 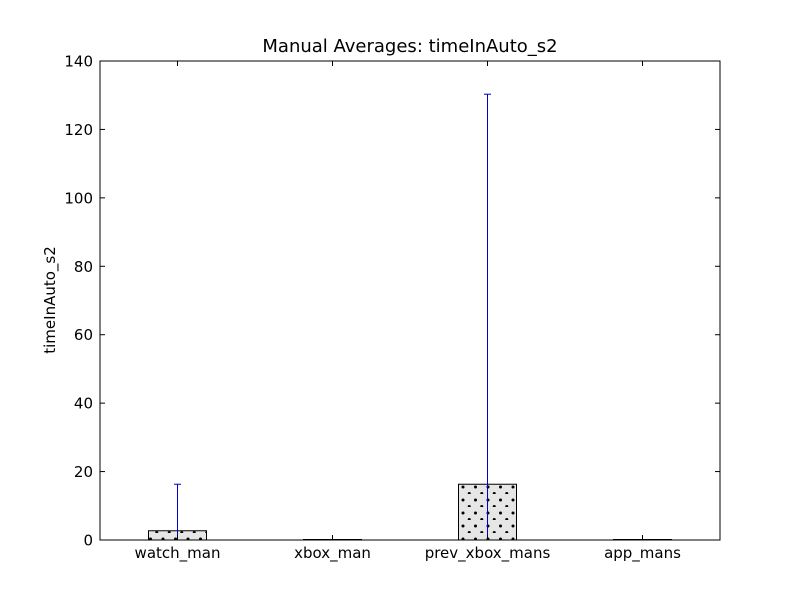 What do you see at coordinates (409, 46) in the screenshot?
I see `chart-title: Manual Averages: timeInAuto_s2` at bounding box center [409, 46].